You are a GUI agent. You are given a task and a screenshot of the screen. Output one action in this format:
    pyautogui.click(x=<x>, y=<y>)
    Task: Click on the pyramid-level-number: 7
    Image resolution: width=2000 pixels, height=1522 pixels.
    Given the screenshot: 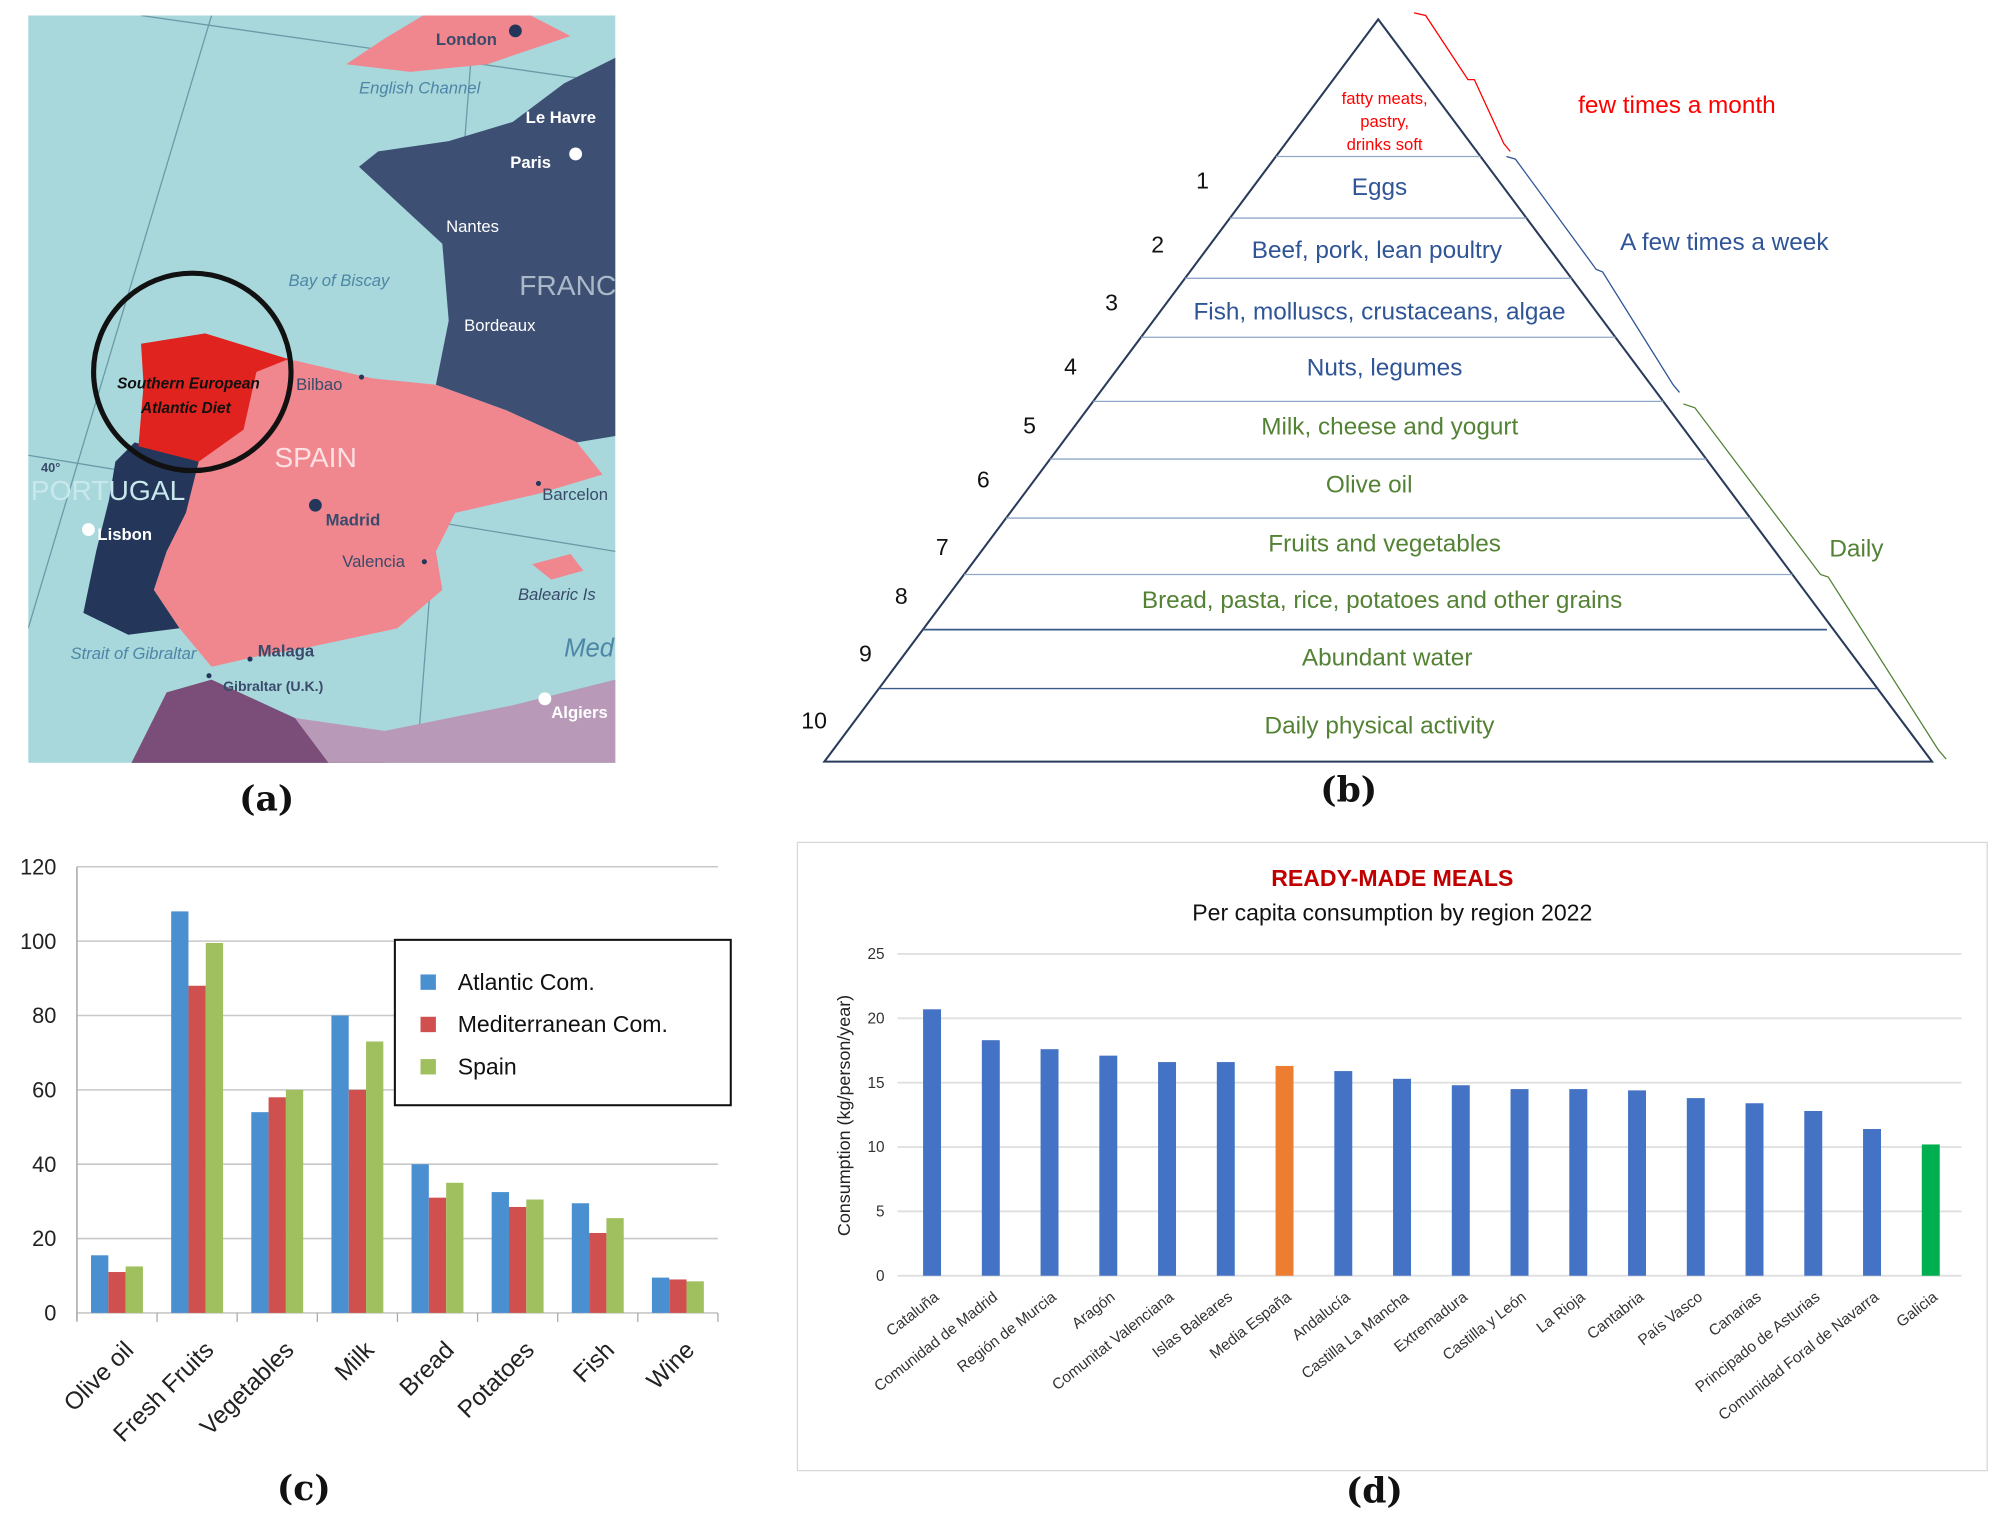 What is the action you would take?
    pyautogui.click(x=942, y=547)
    